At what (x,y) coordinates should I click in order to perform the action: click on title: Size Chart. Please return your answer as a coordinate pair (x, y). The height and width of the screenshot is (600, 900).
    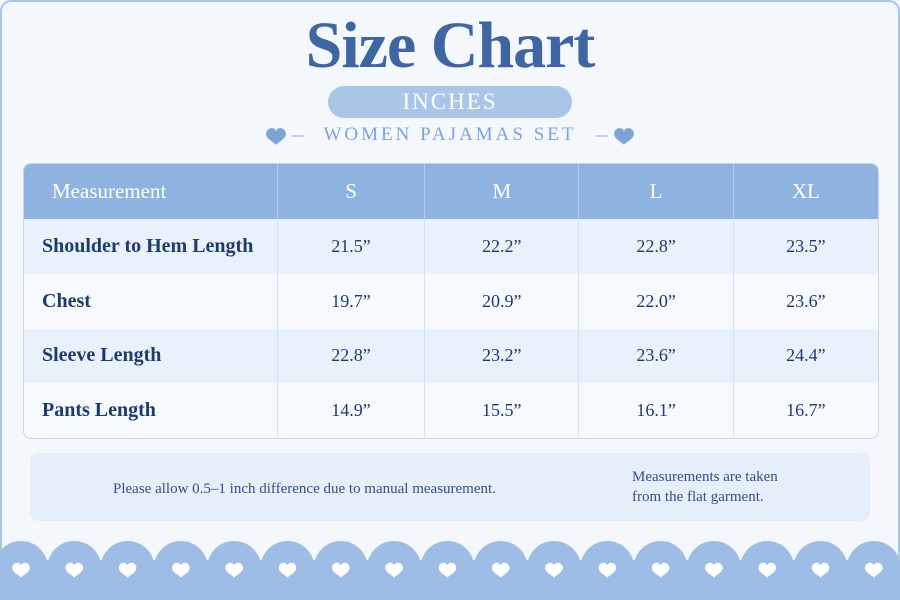
    Looking at the image, I should click on (450, 45).